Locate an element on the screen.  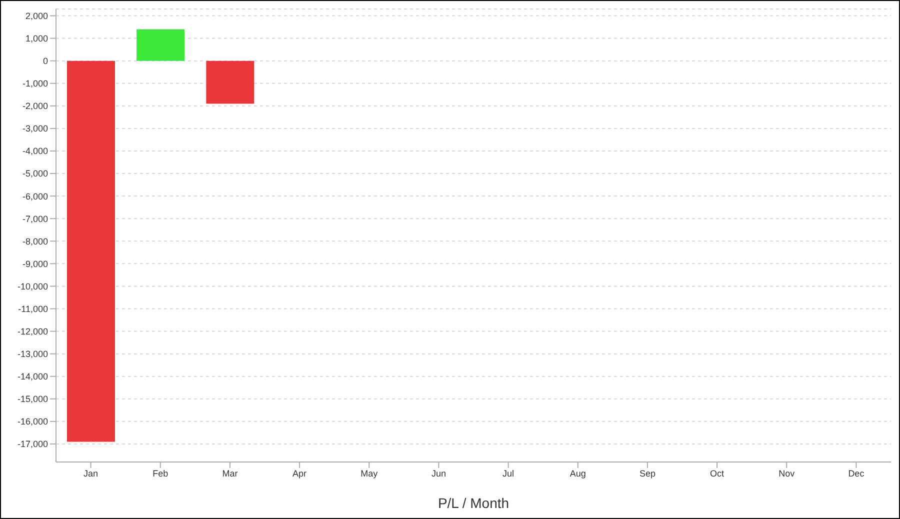
y-tick-label: -12,000 is located at coordinates (32, 331).